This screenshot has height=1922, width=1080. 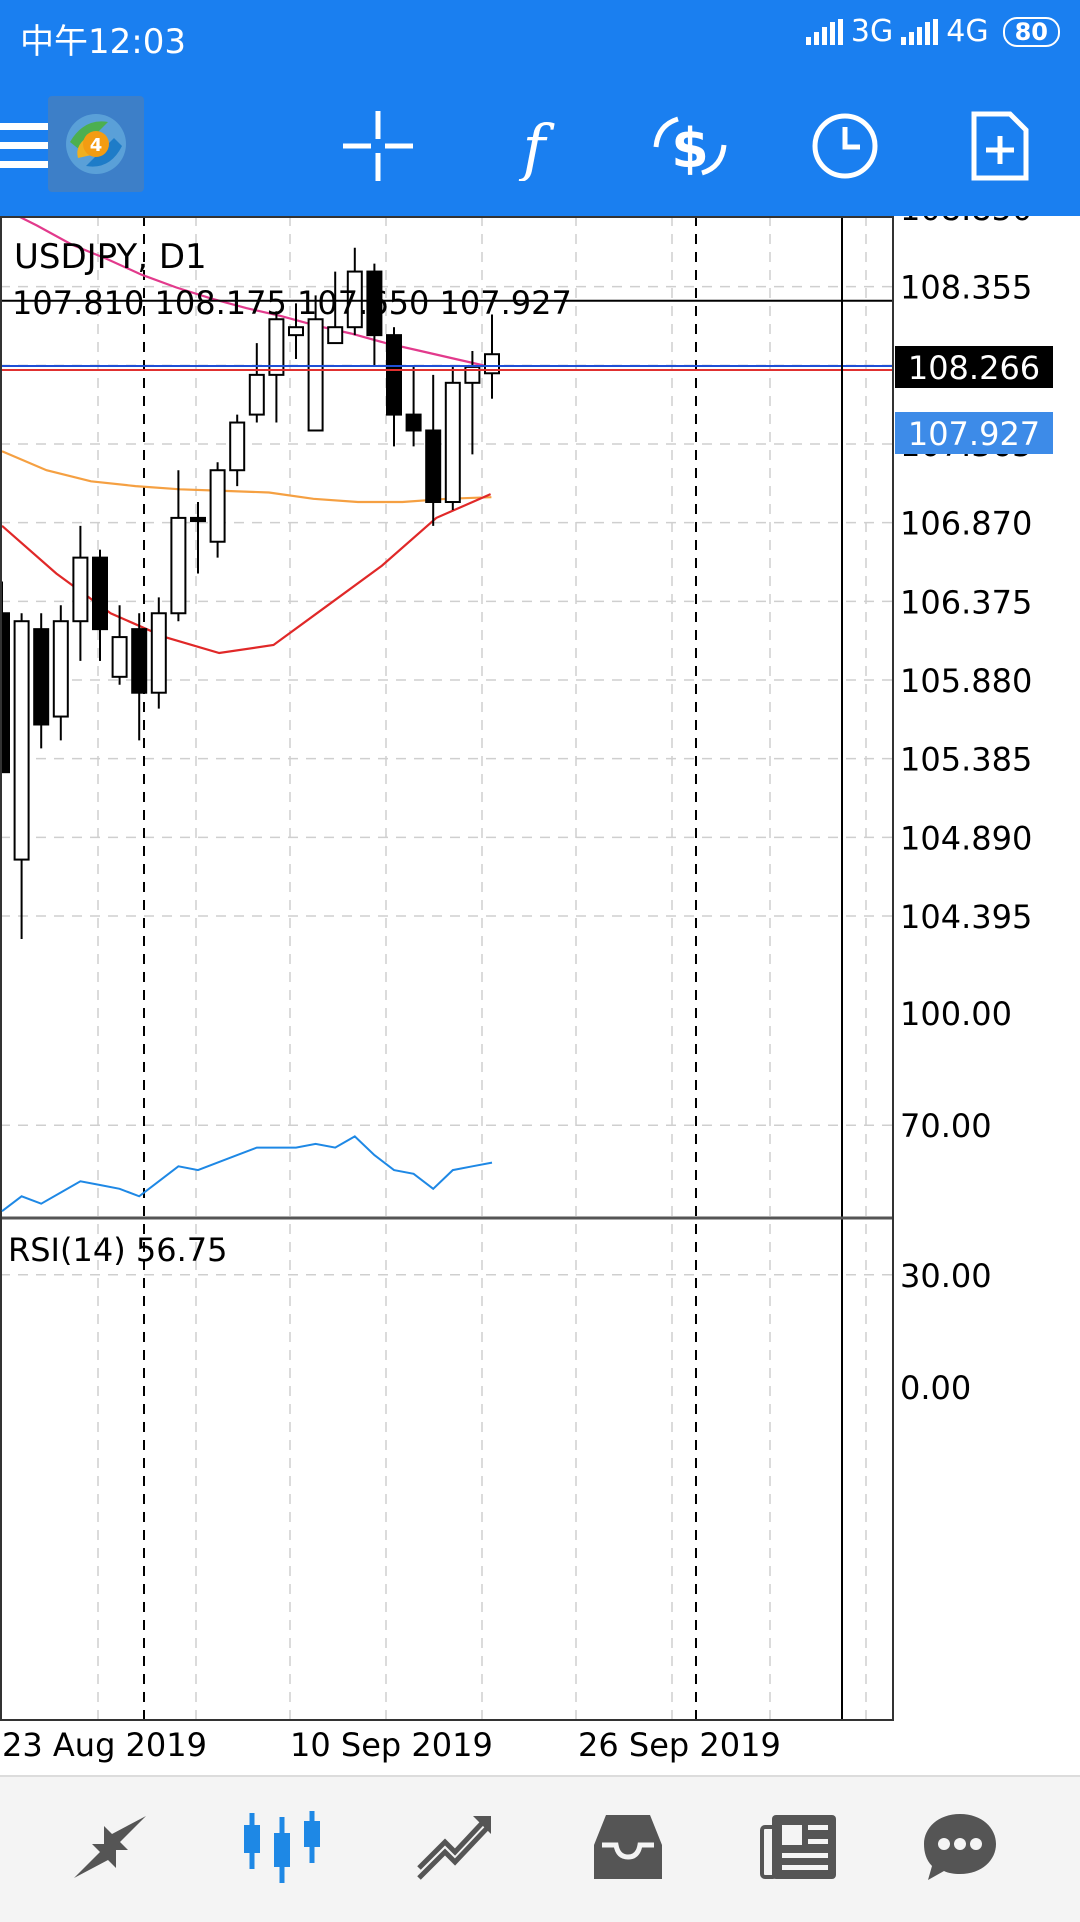 I want to click on ma-pink-line, so click(x=253, y=292).